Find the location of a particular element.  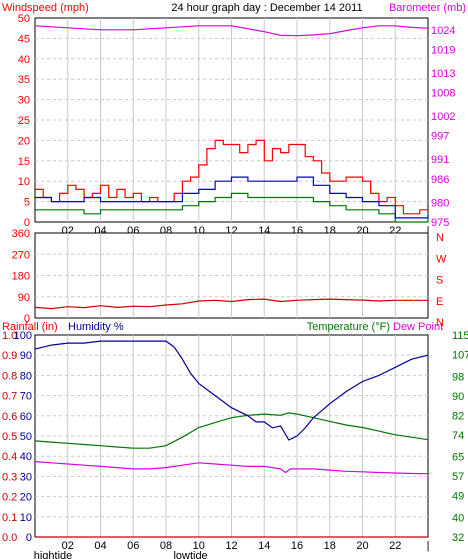

rainfall-tick-label: 1.0 is located at coordinates (9, 336).